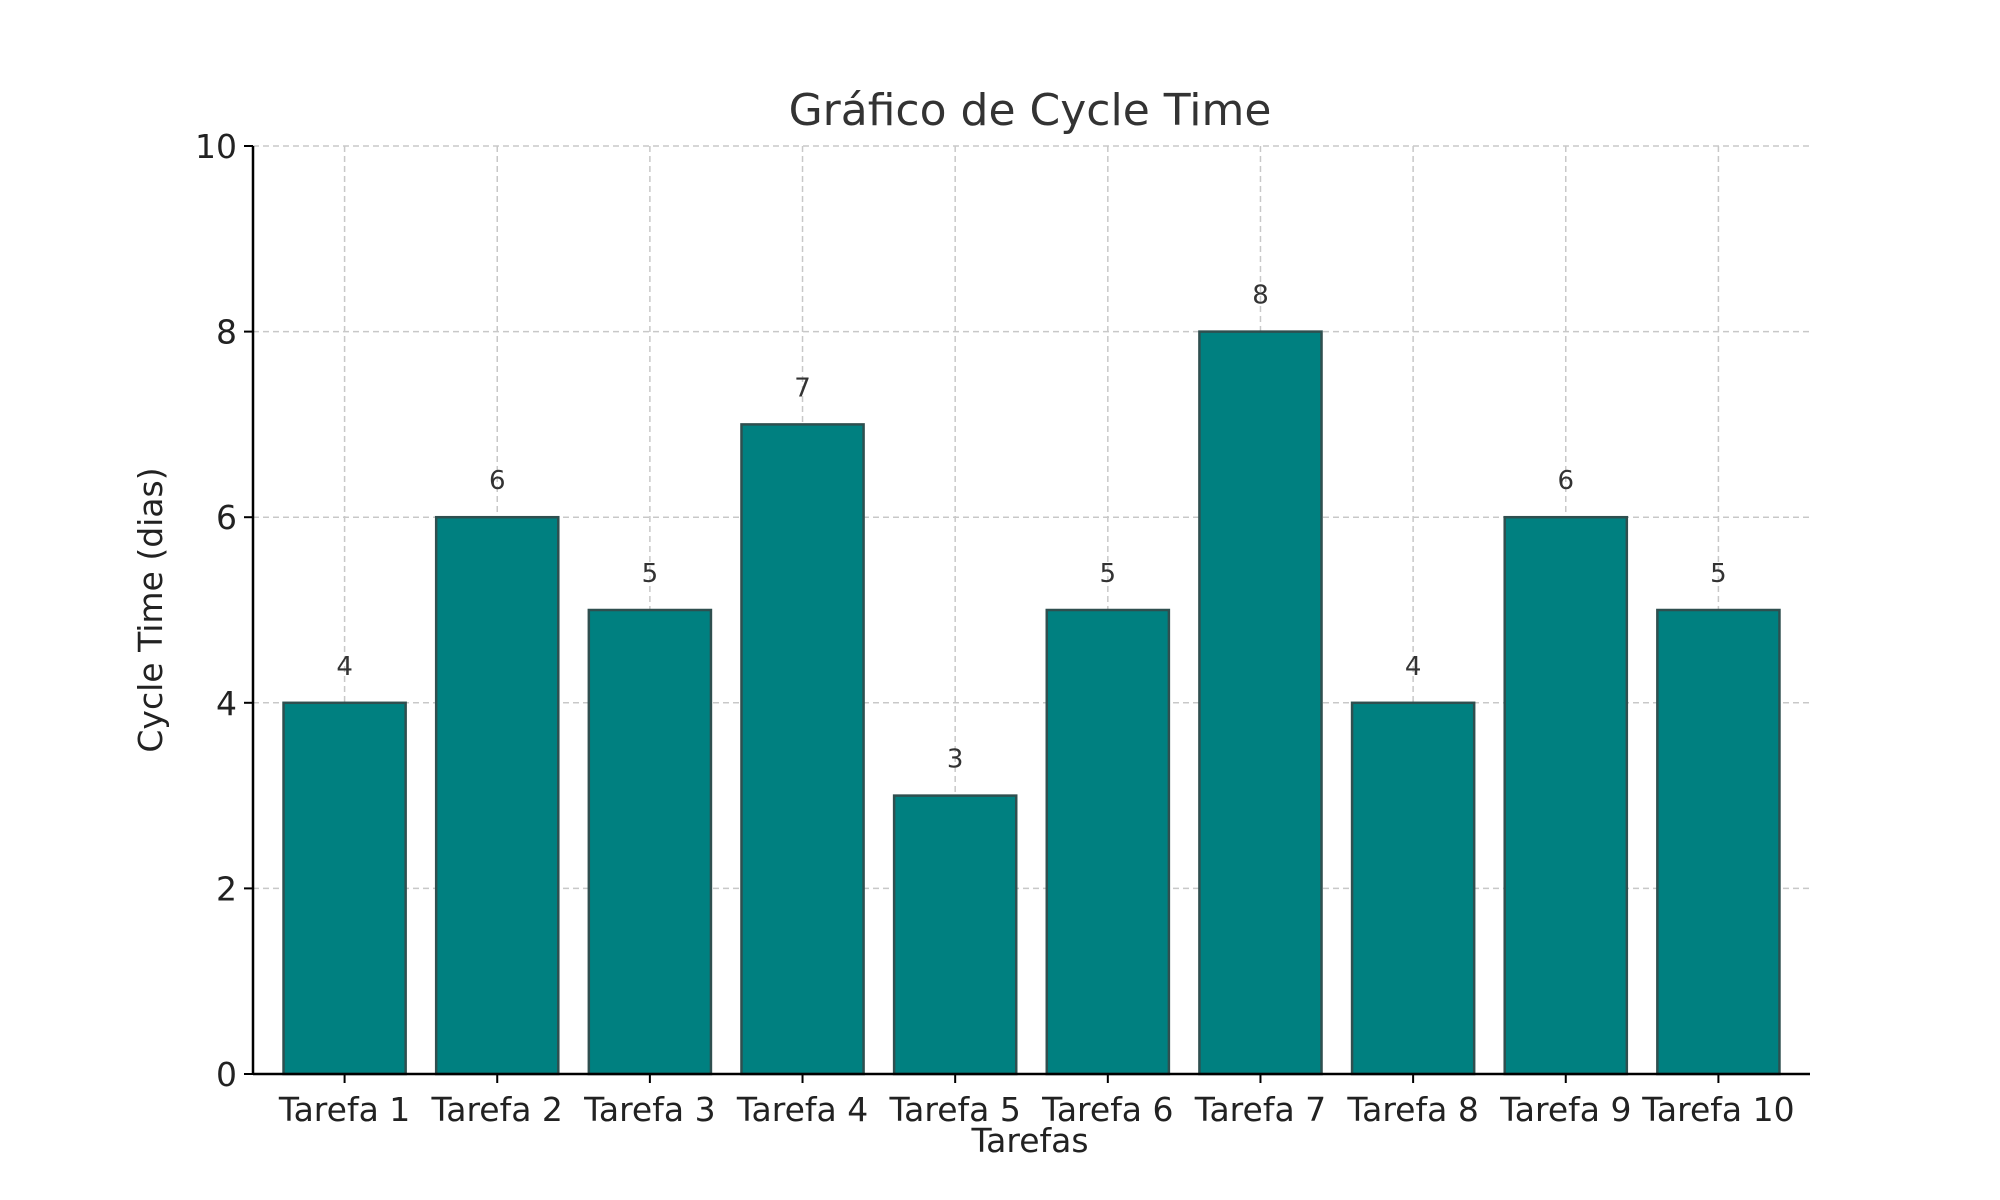 The width and height of the screenshot is (2000, 1200). What do you see at coordinates (150, 609) in the screenshot?
I see `y-axis-label: Cycle Time (dias)` at bounding box center [150, 609].